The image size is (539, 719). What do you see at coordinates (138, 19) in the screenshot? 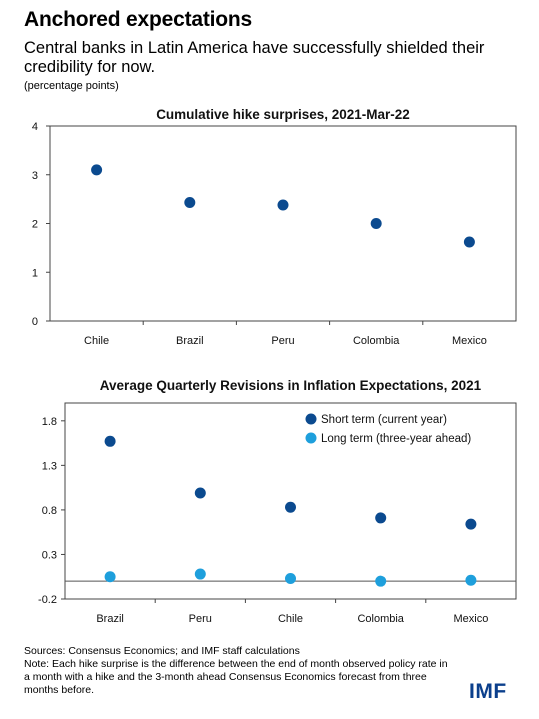
I see `page-title: Anchored expectations` at bounding box center [138, 19].